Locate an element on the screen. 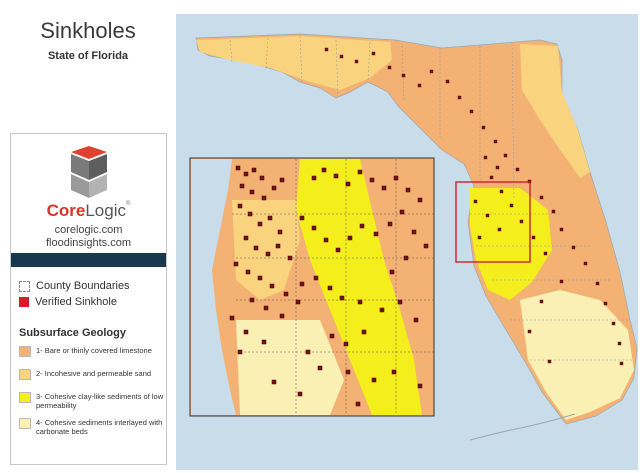 This screenshot has width=640, height=473. link-corelogic: corelogic.com is located at coordinates (88, 230).